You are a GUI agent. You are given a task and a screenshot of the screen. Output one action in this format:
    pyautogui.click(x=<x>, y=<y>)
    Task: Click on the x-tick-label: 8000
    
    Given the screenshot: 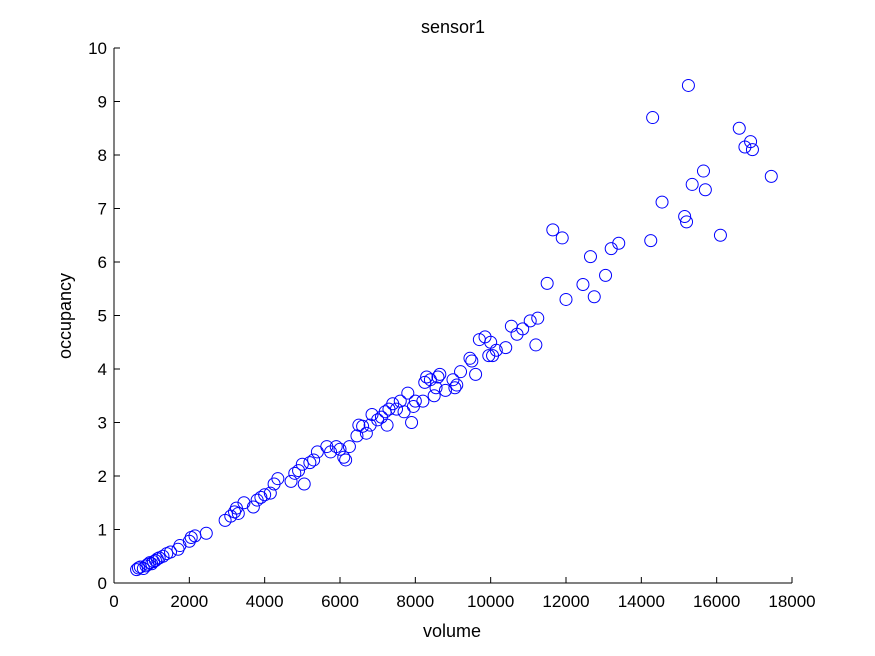 What is the action you would take?
    pyautogui.click(x=415, y=601)
    